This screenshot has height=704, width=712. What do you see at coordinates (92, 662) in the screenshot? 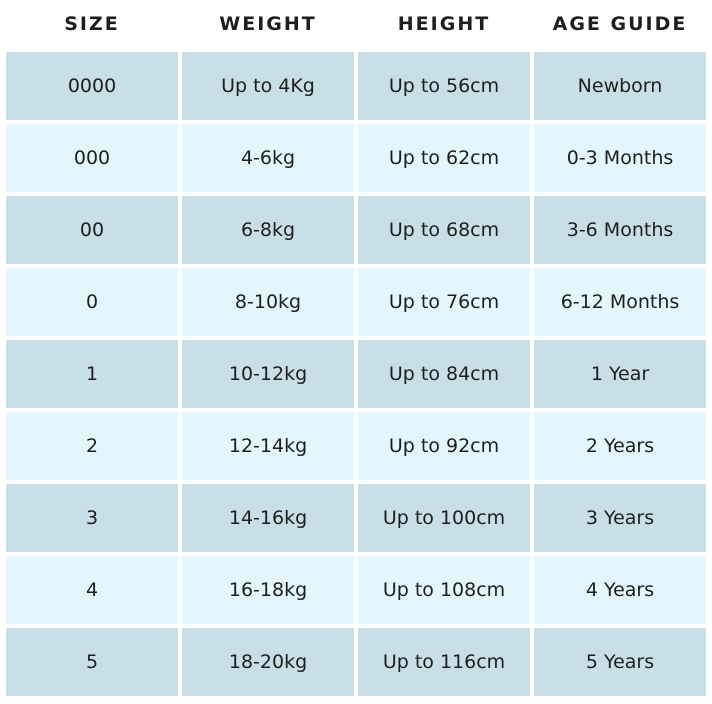
I see `cell-size: 5` at bounding box center [92, 662].